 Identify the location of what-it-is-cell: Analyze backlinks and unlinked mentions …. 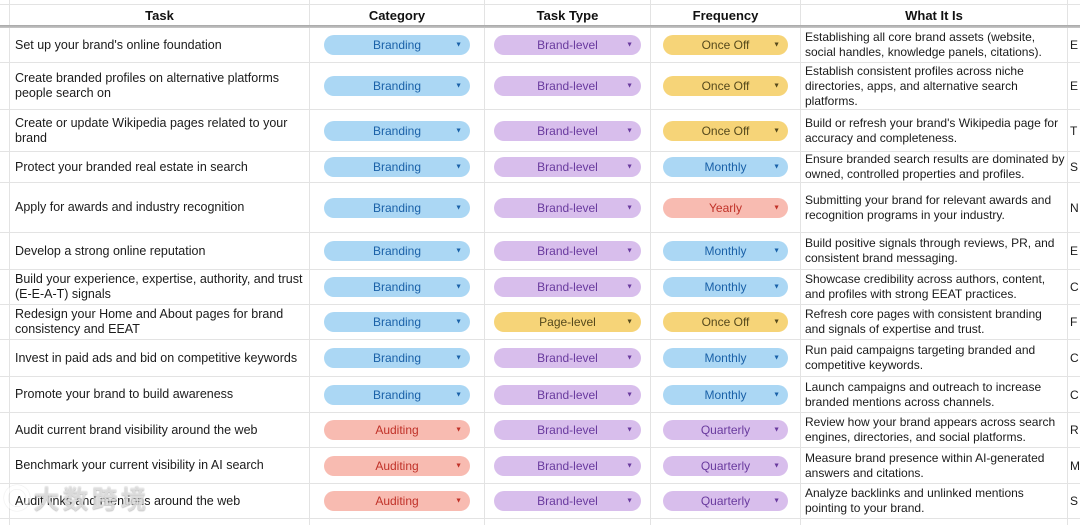
(934, 501).